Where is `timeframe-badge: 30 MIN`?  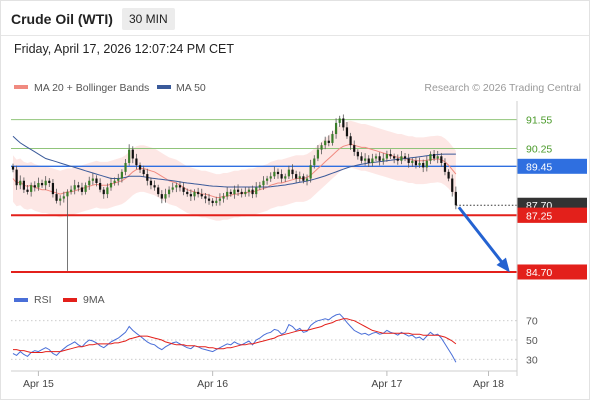
timeframe-badge: 30 MIN is located at coordinates (148, 19).